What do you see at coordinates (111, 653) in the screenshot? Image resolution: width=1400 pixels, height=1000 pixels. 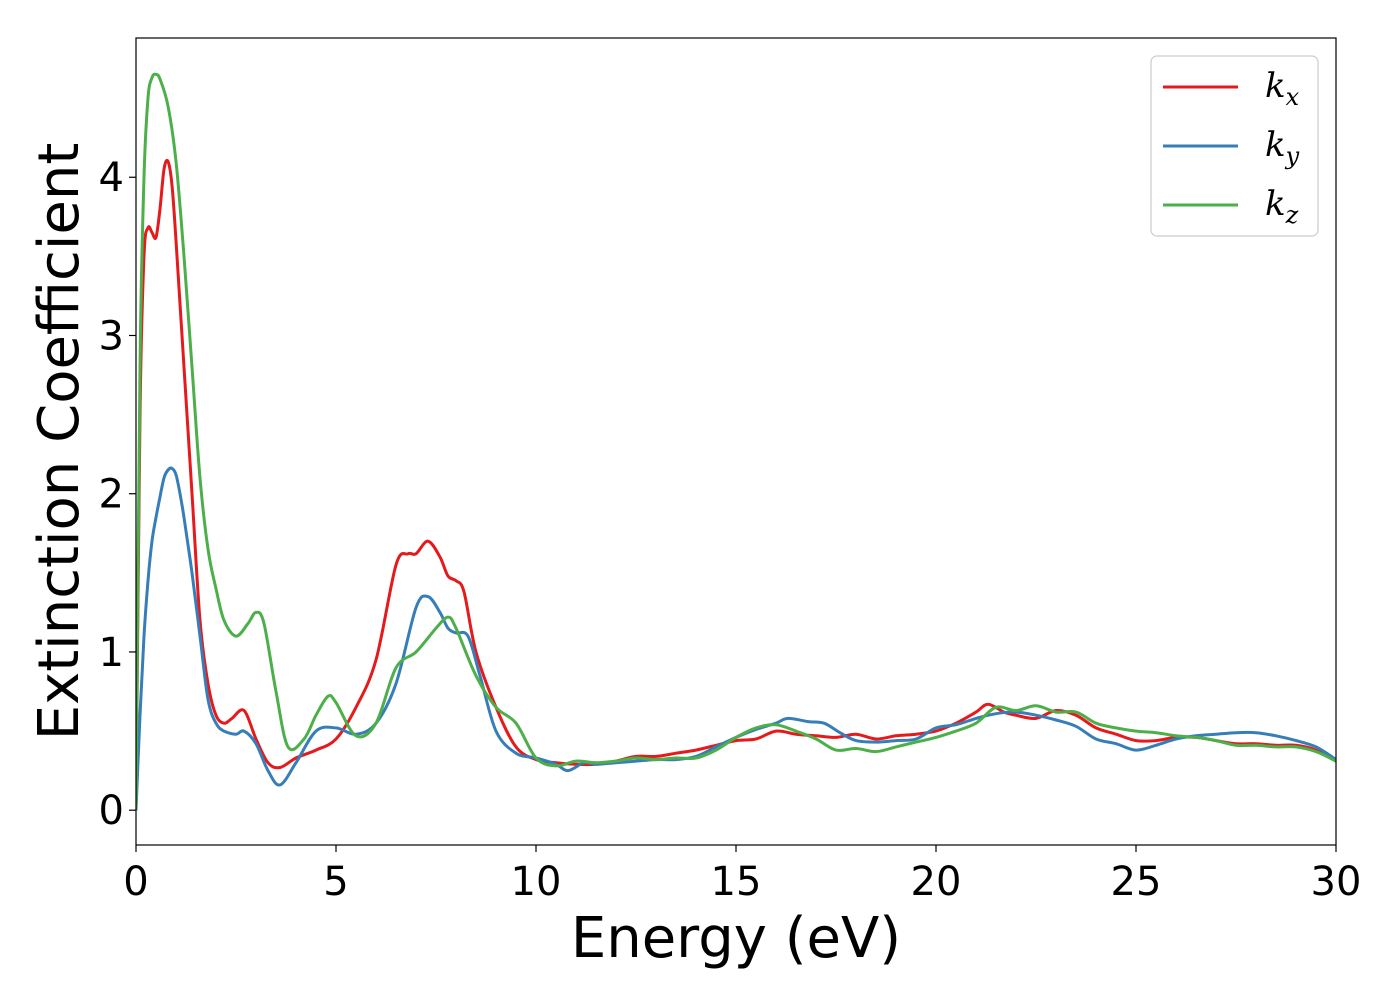 I see `y-tick-label: 1` at bounding box center [111, 653].